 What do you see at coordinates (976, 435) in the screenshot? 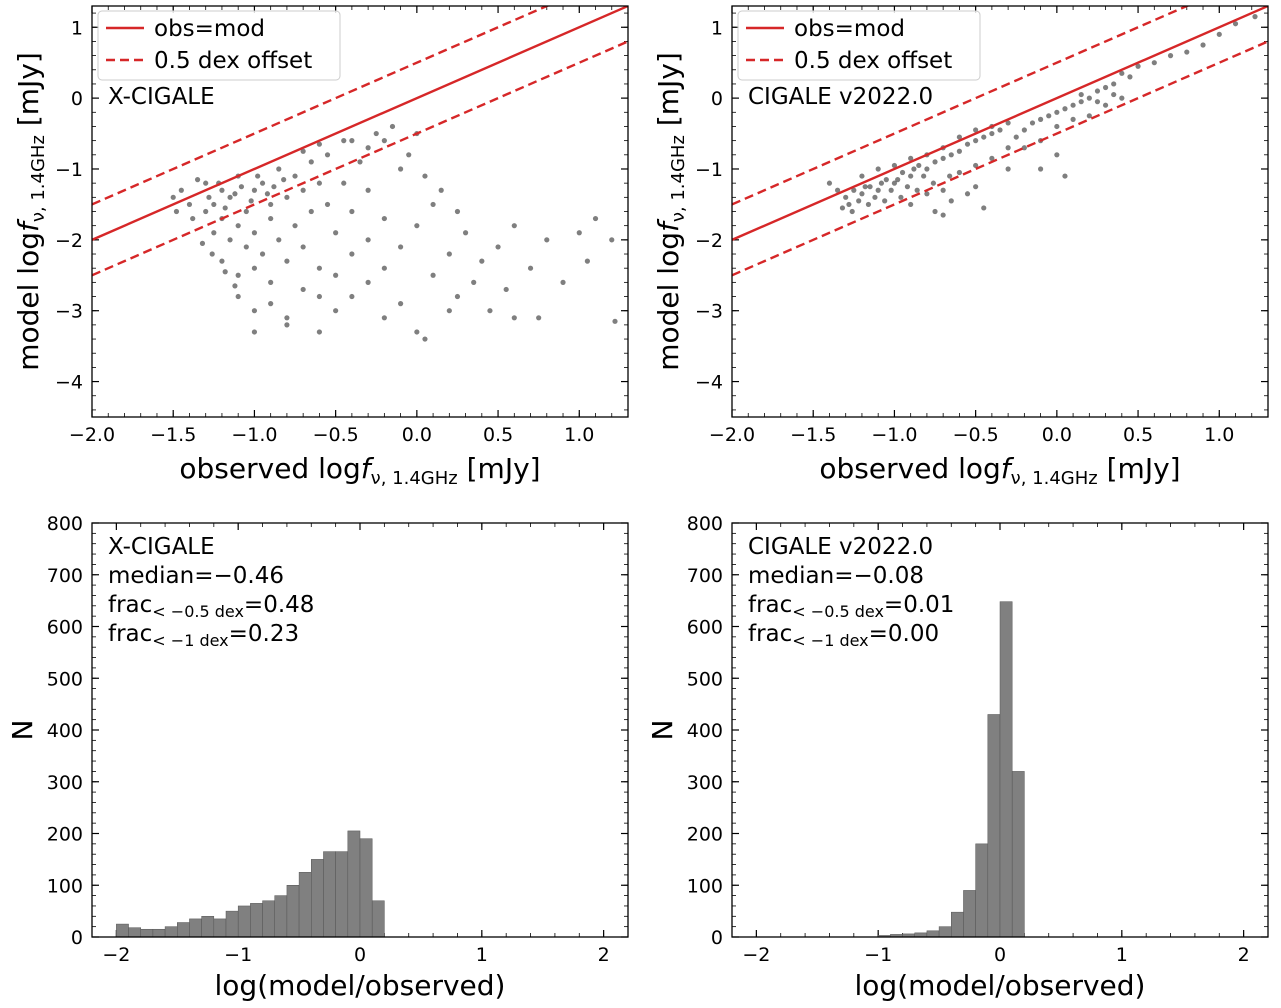
I see `x-tick-label: −0.5` at bounding box center [976, 435].